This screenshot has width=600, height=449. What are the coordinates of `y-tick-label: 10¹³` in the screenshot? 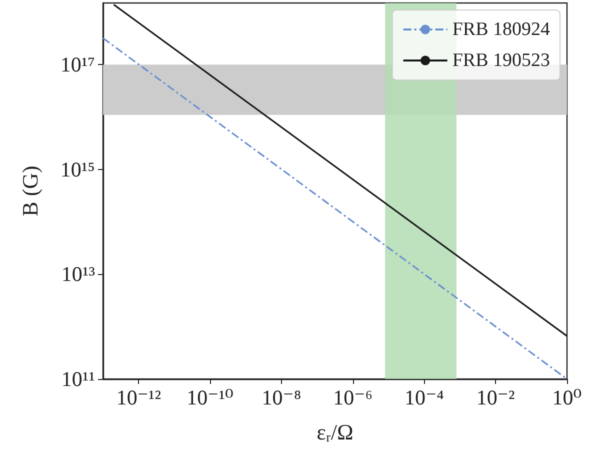 It's located at (78, 274).